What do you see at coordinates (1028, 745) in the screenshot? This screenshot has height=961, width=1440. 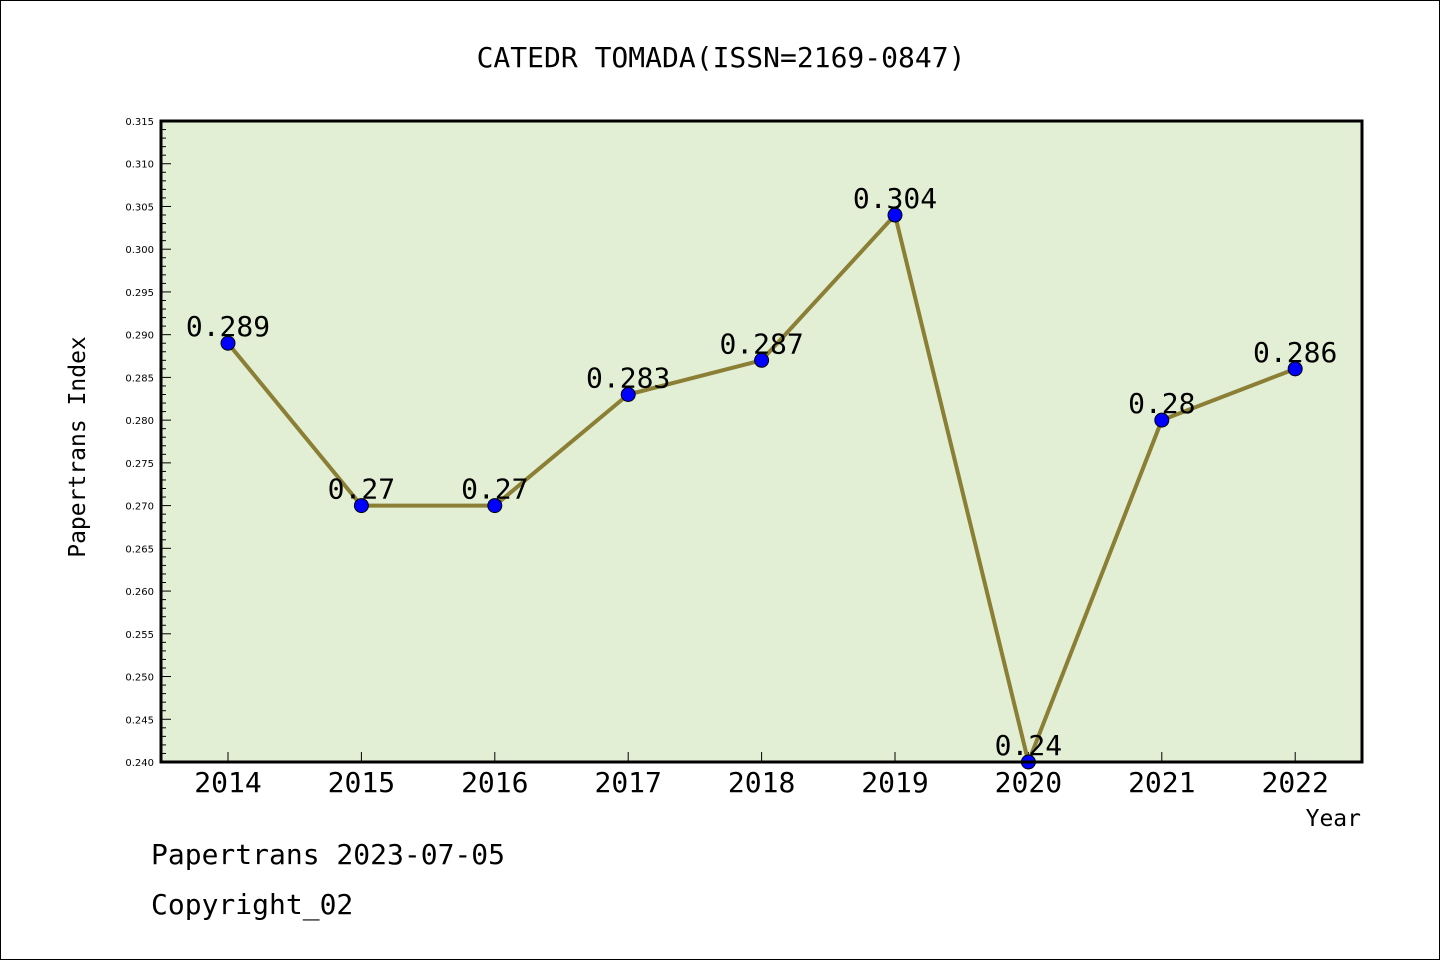 I see `data-label: 0.24` at bounding box center [1028, 745].